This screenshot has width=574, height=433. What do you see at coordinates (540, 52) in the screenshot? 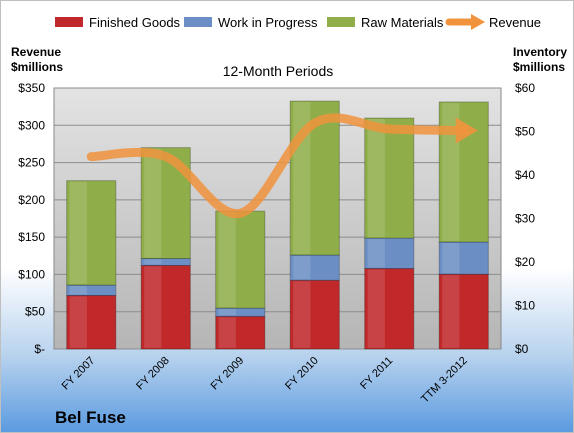
I see `right-axis-title-line1: Inventory` at bounding box center [540, 52].